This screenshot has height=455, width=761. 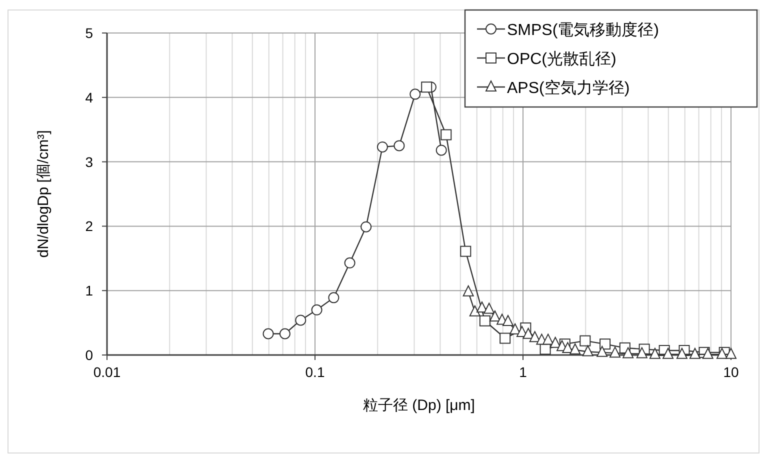 What do you see at coordinates (107, 372) in the screenshot?
I see `x-tick-label: 0.01` at bounding box center [107, 372].